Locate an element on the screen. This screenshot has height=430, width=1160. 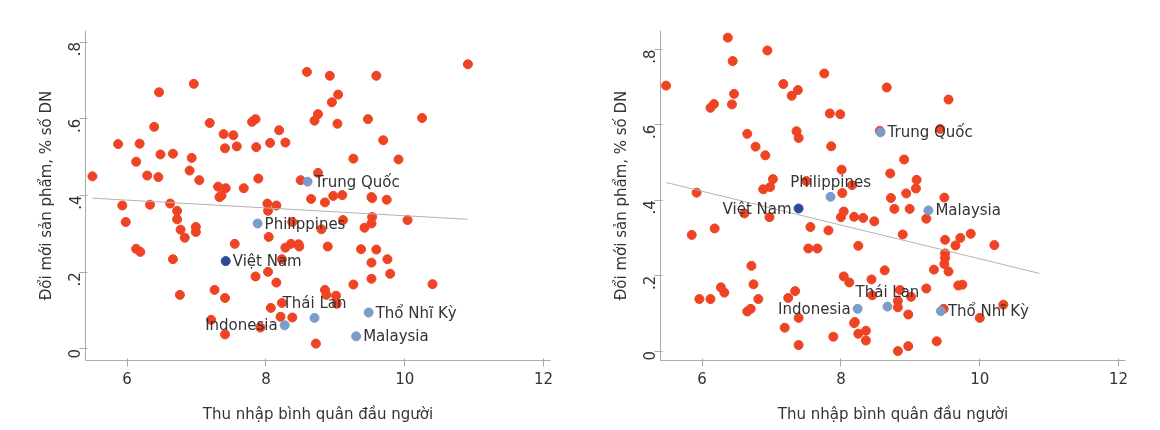
series-label: Indonesia is located at coordinates (814, 308).